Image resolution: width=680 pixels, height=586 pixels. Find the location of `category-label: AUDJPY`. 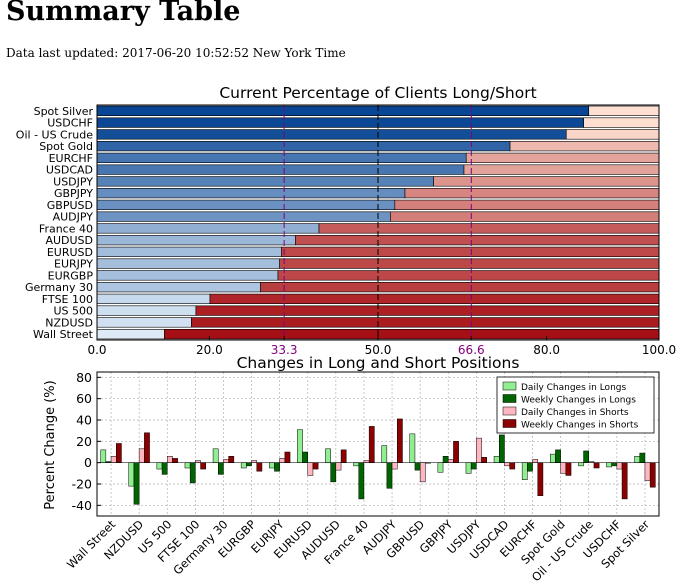

category-label: AUDJPY is located at coordinates (73, 217).